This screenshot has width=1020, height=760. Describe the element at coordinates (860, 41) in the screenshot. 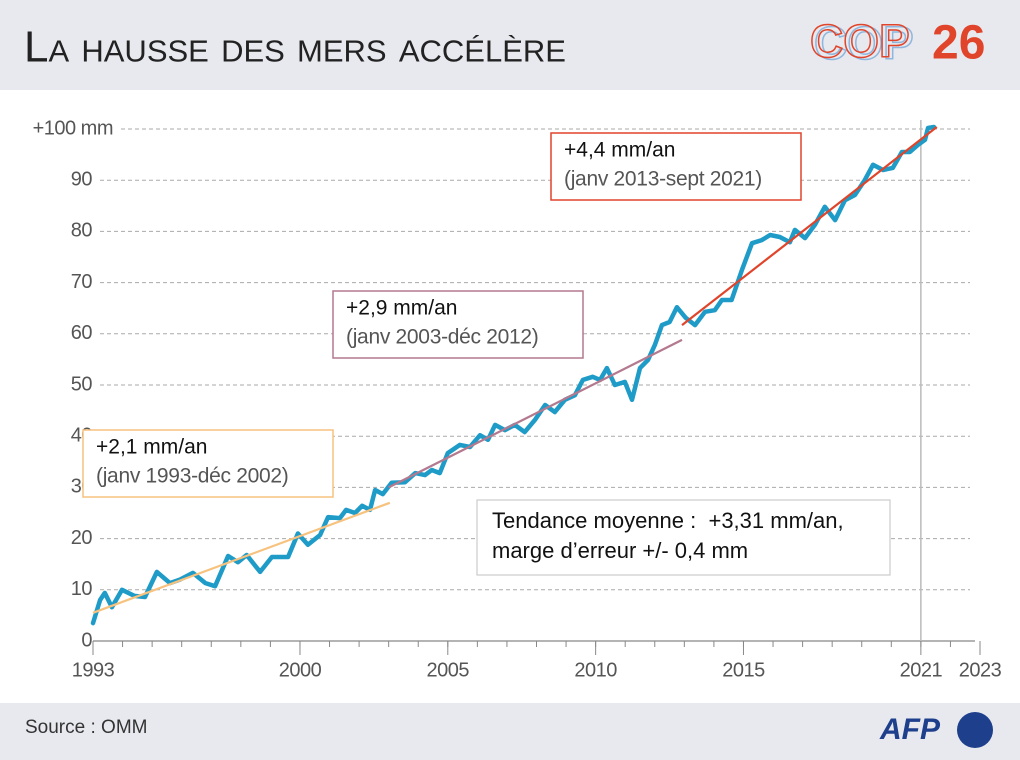

I see `logo-cop: COP` at that location.